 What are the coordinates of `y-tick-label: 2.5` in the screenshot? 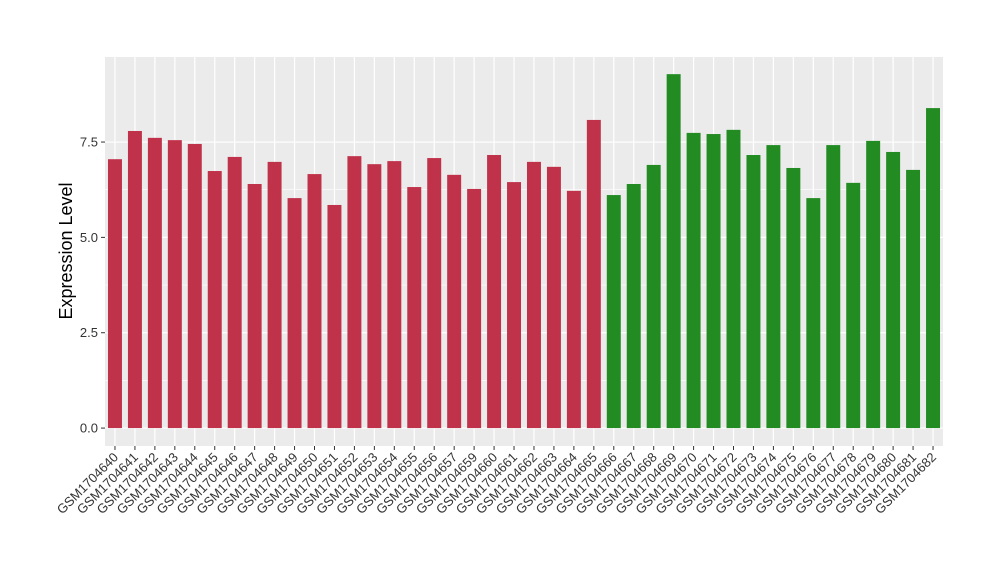 It's located at (89, 332).